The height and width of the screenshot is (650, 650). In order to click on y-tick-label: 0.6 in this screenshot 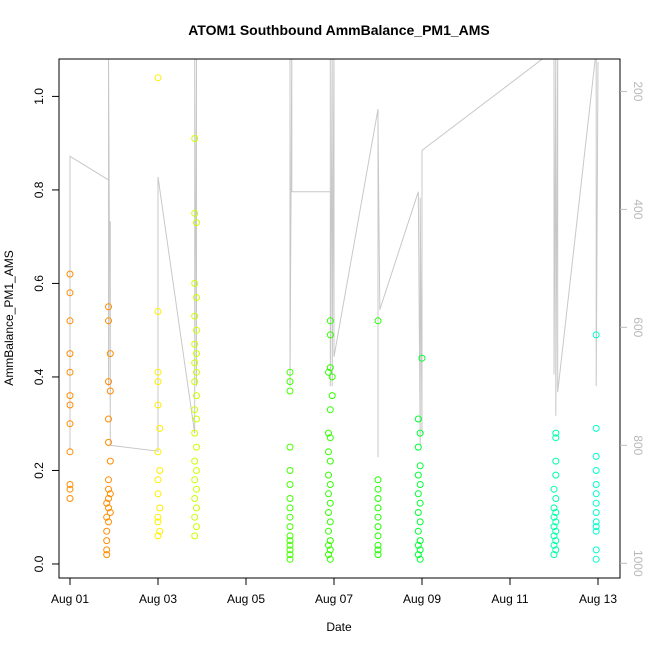, I will do `click(39, 283)`.